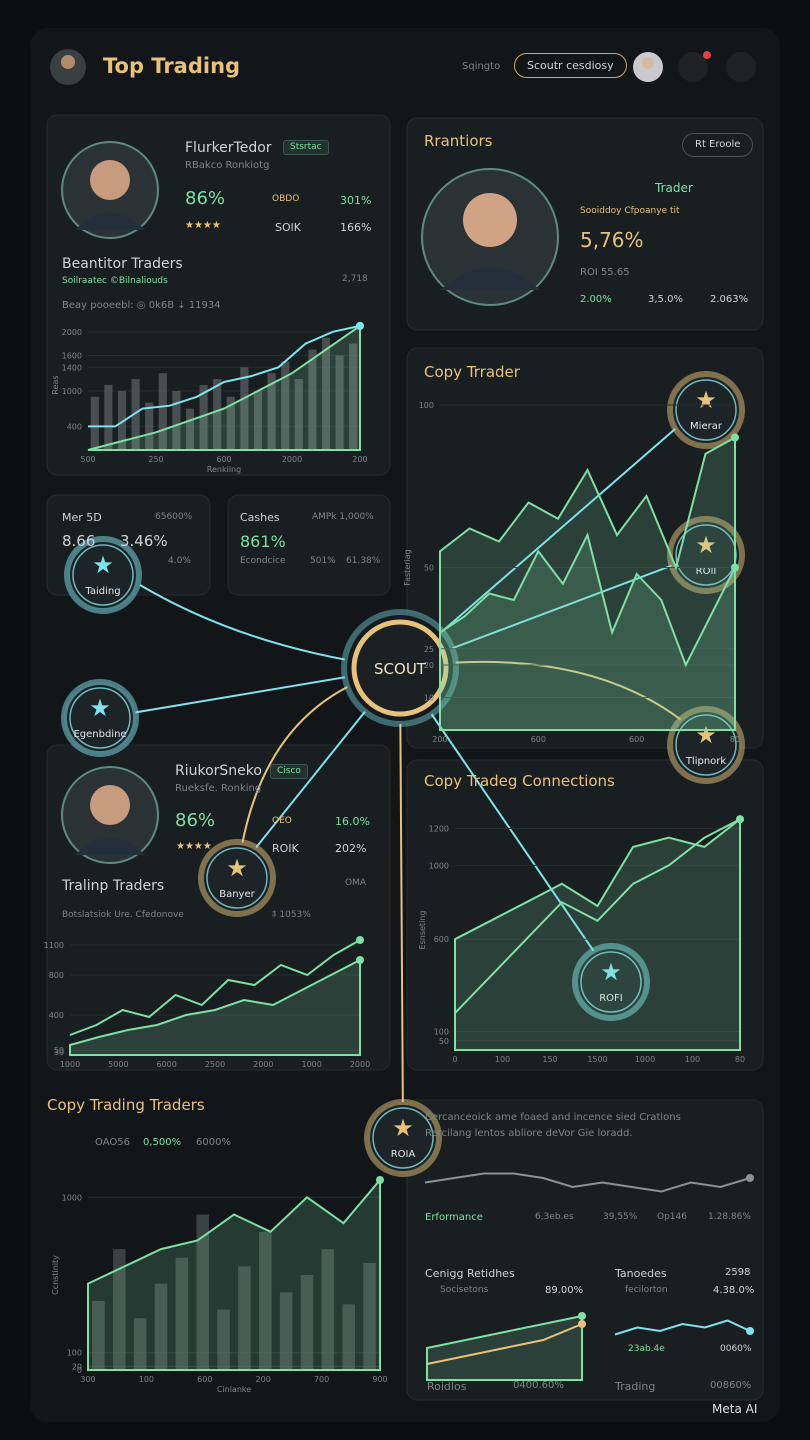 The width and height of the screenshot is (810, 1440). Describe the element at coordinates (481, 66) in the screenshot. I see `search: Sqingto` at that location.